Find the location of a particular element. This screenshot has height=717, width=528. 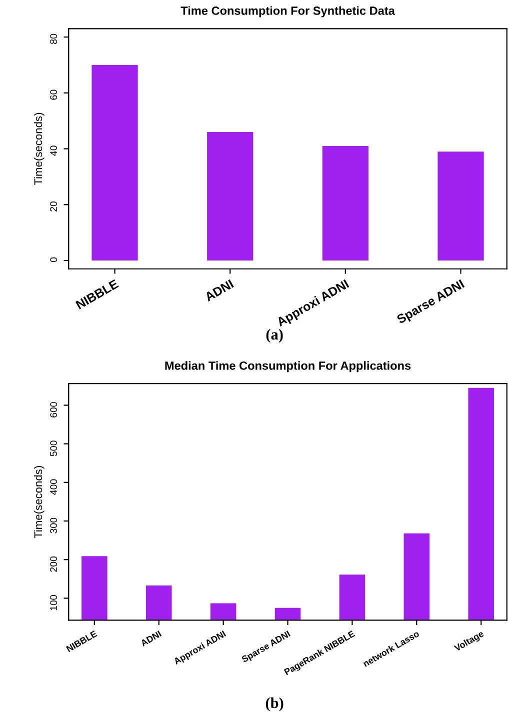

y-tick-label: 100 is located at coordinates (53, 602).